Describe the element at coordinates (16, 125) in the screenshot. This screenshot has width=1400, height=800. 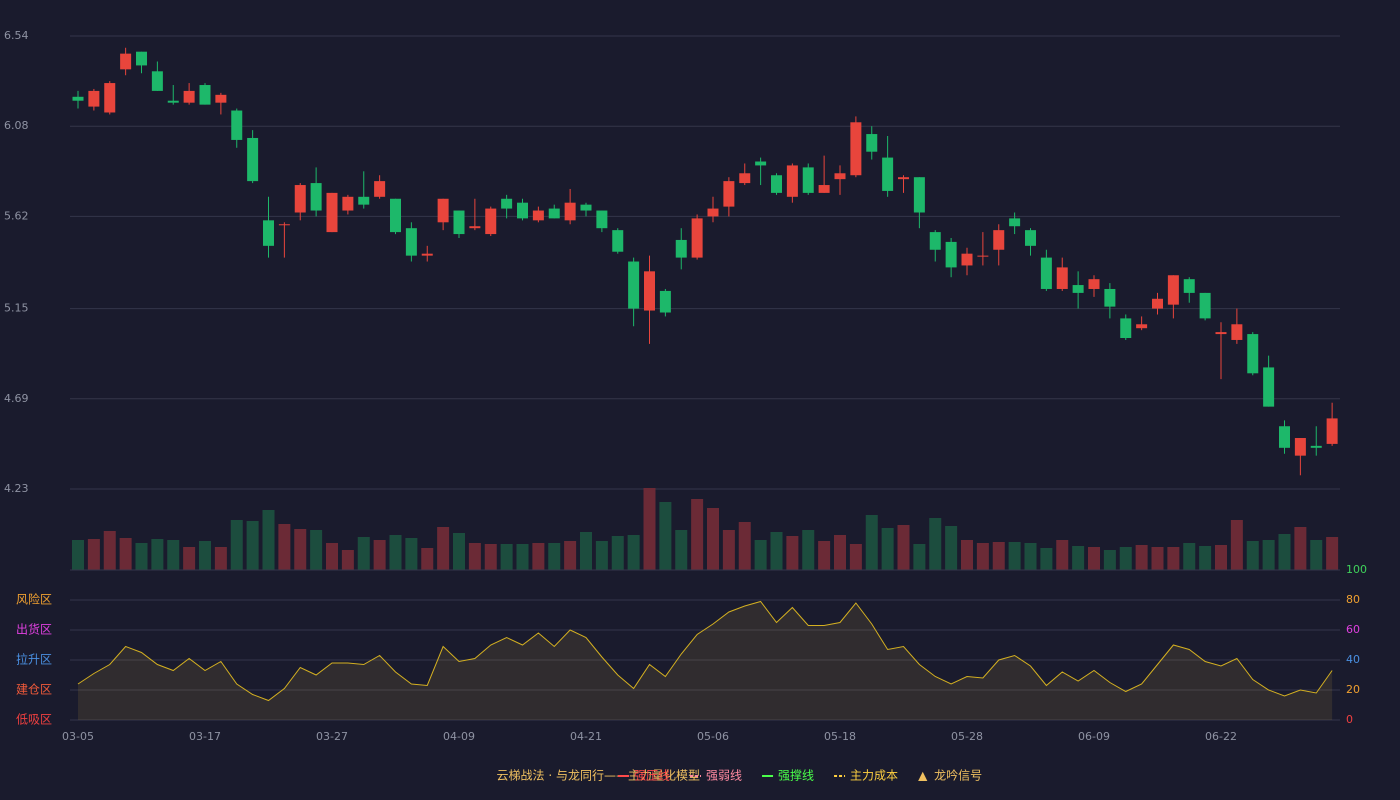
I see `y-tick-label: 6.08` at that location.